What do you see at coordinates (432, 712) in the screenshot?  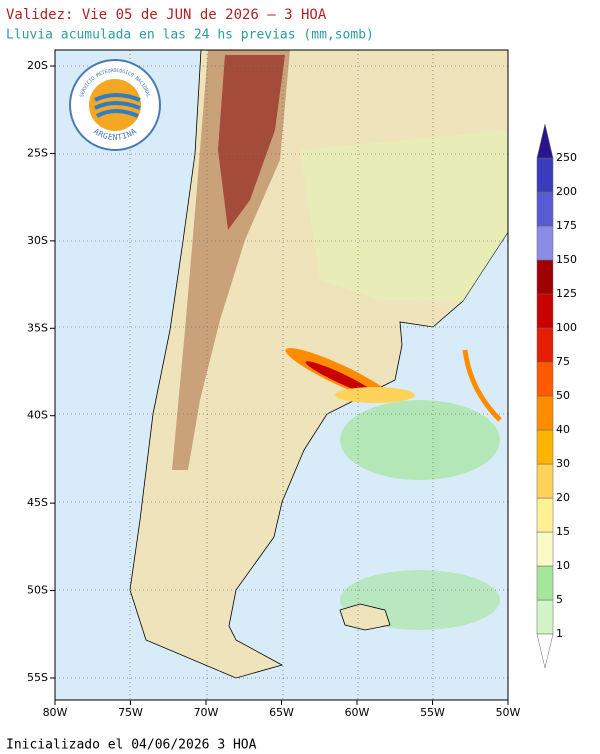 I see `lon-label: 55W` at bounding box center [432, 712].